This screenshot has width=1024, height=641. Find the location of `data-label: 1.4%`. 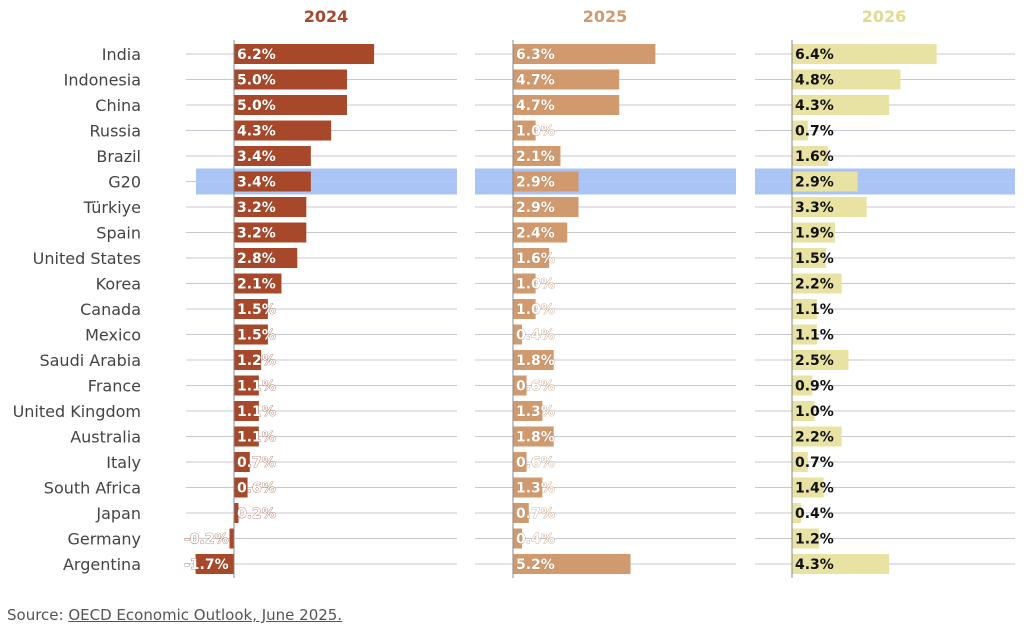

data-label: 1.4% is located at coordinates (814, 489).